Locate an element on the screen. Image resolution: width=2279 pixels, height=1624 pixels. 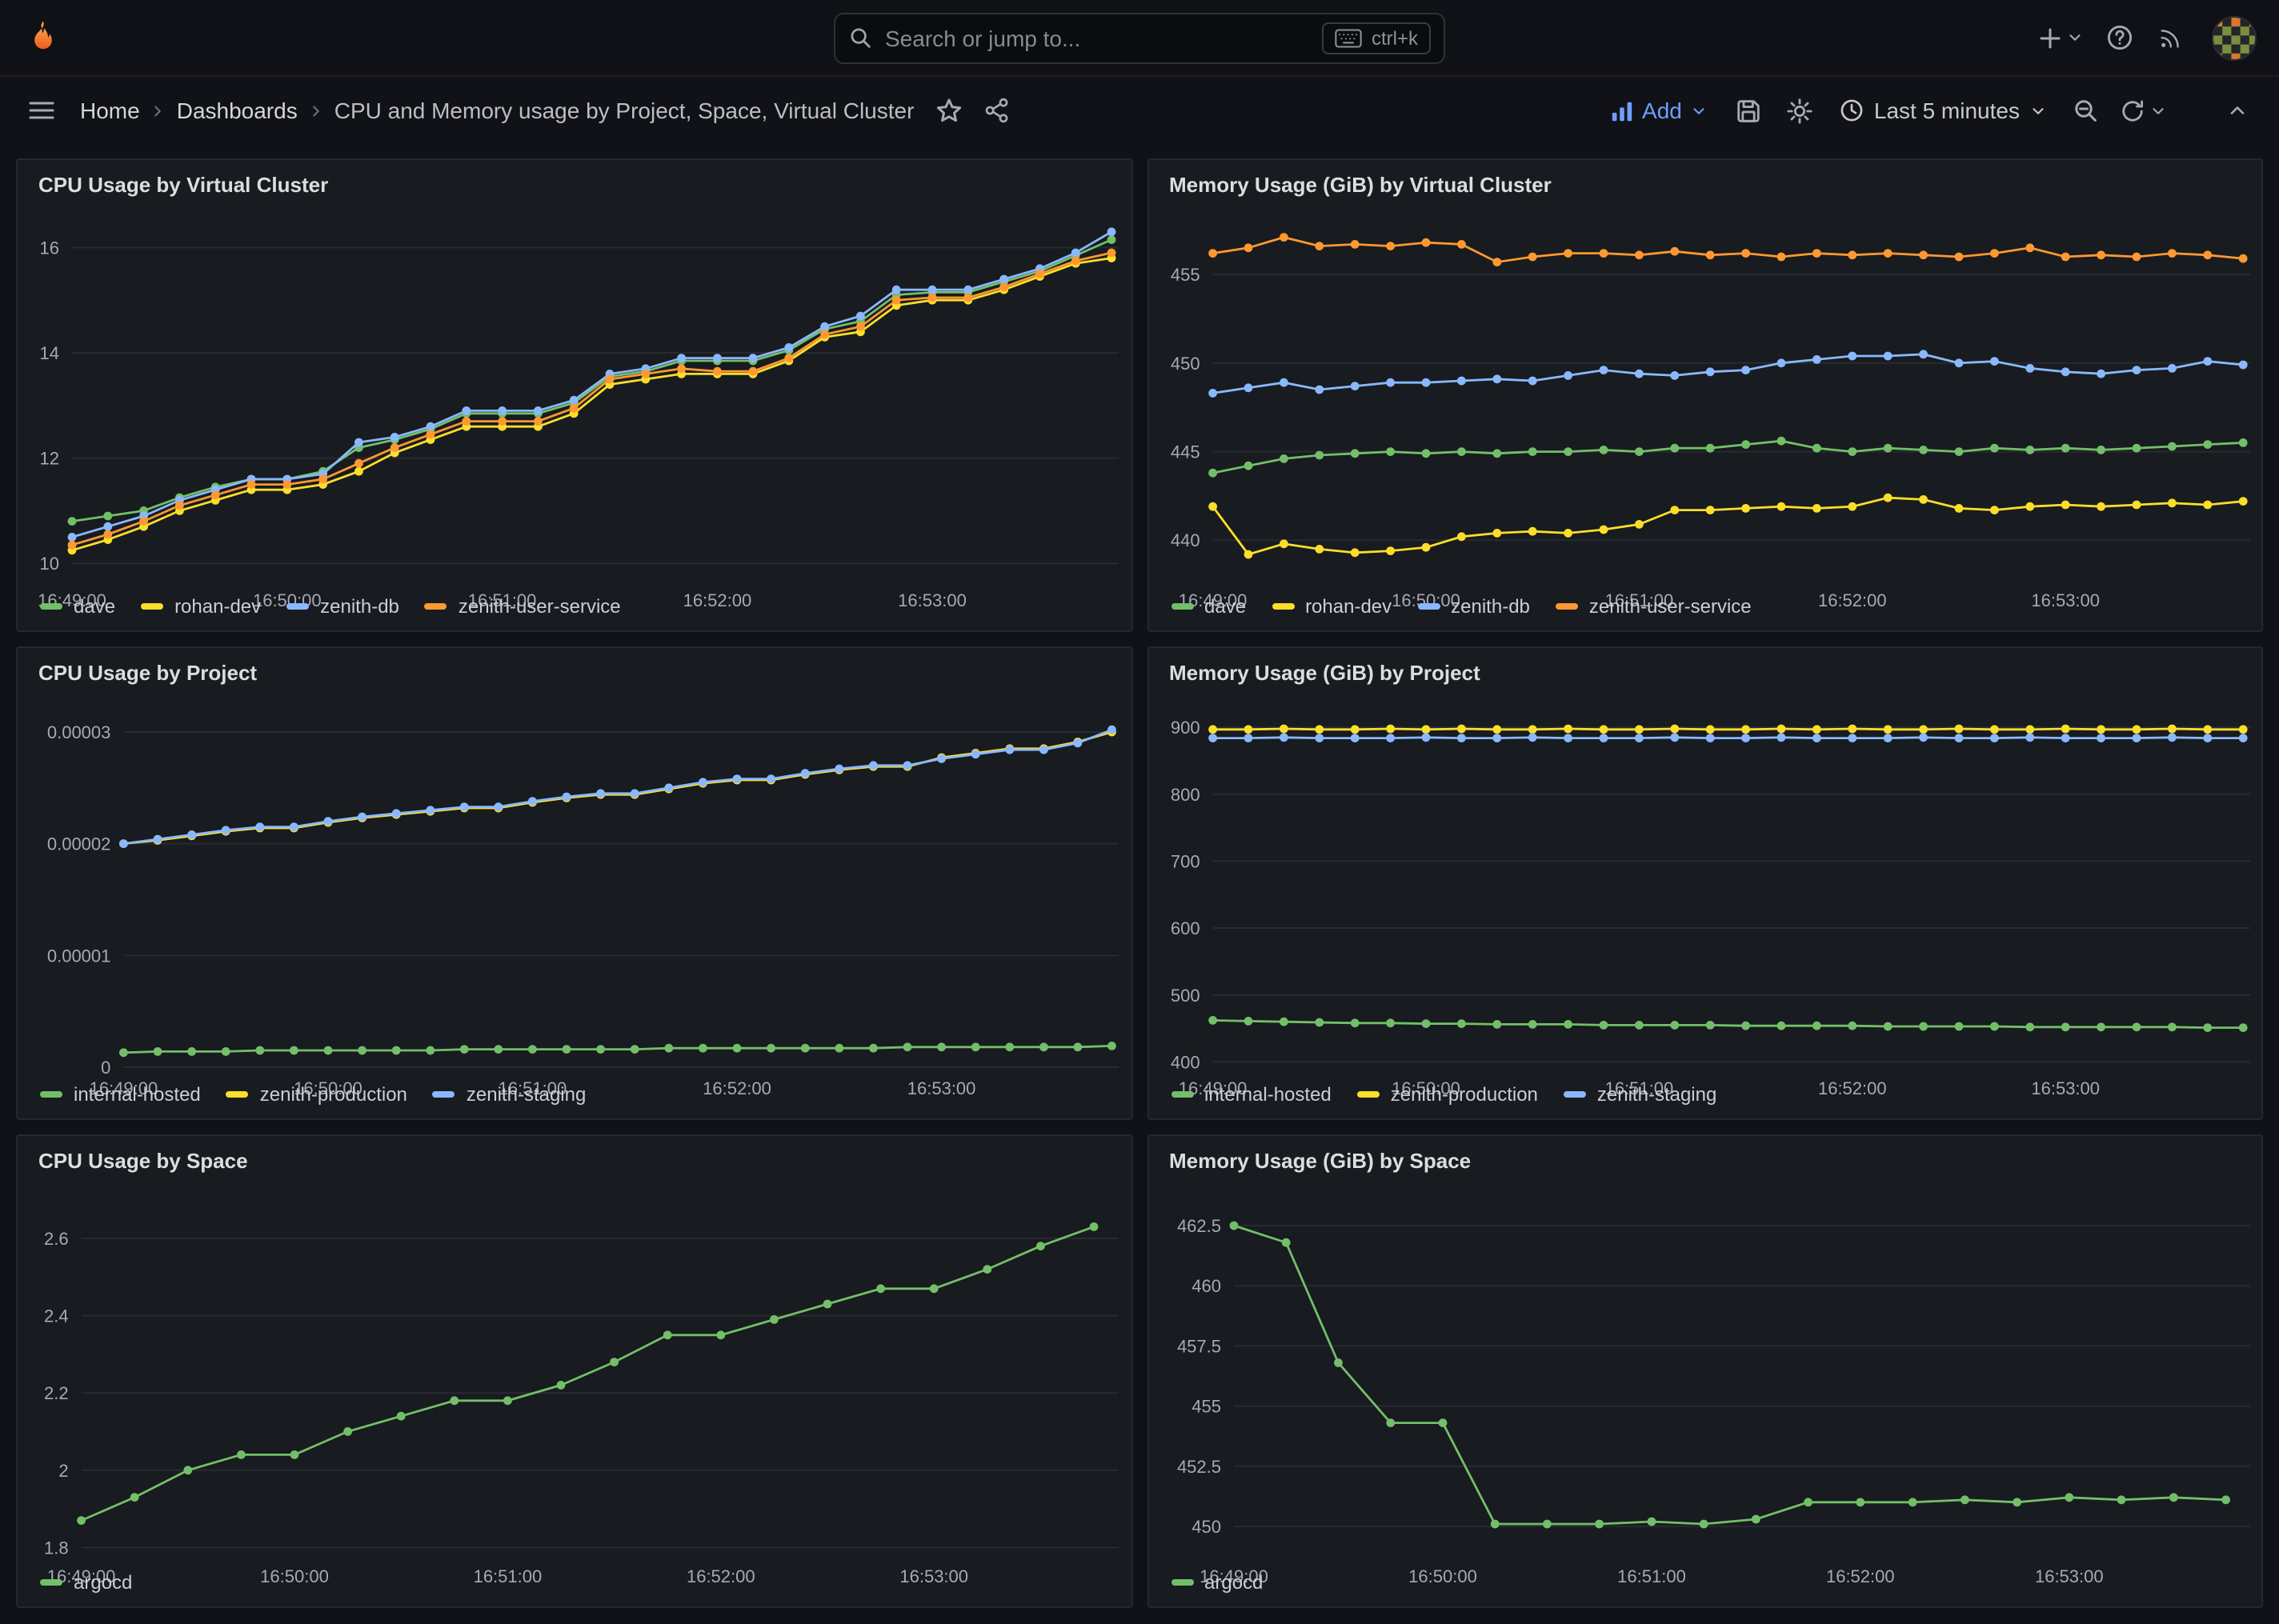
svg-text: 900 is located at coordinates (1185, 728).